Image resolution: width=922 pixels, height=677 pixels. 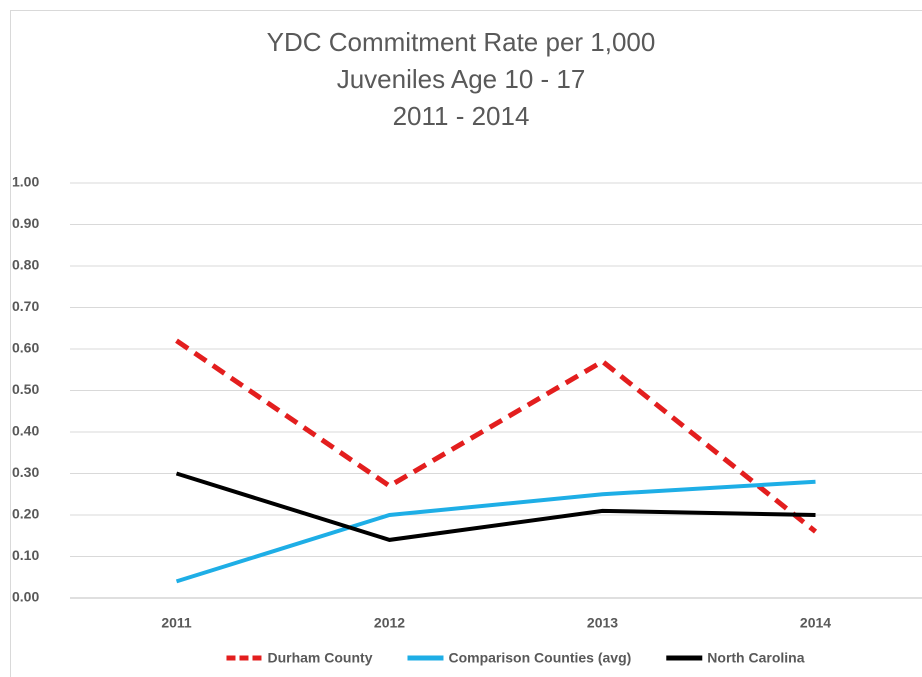 What do you see at coordinates (25, 265) in the screenshot?
I see `y-tick-label: 0.80` at bounding box center [25, 265].